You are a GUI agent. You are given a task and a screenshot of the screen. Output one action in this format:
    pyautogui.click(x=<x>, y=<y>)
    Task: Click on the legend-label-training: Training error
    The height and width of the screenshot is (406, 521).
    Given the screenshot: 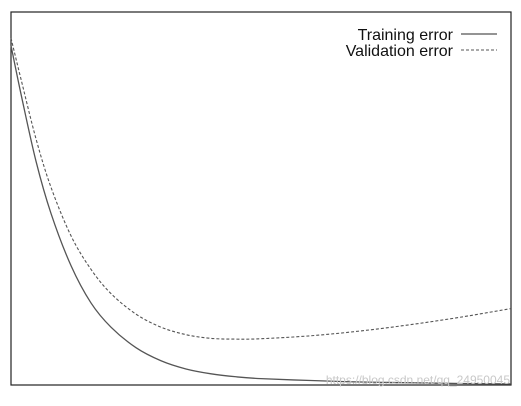 What is the action you would take?
    pyautogui.click(x=406, y=35)
    